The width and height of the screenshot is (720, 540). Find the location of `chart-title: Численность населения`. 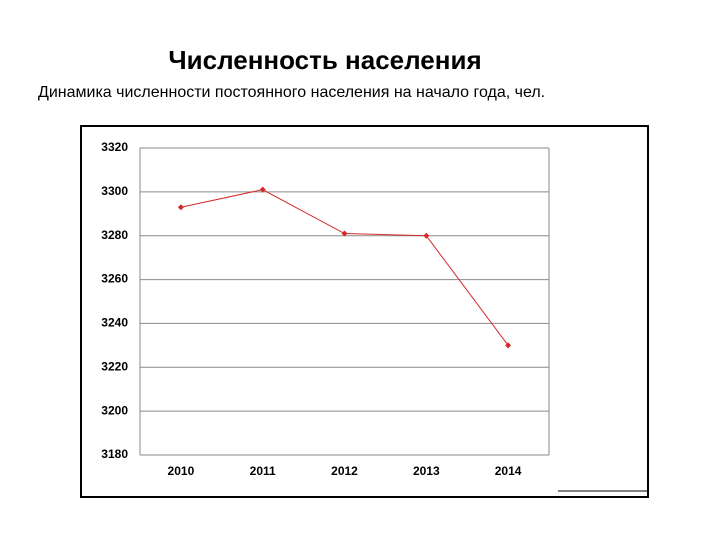

chart-title: Численность населения is located at coordinates (324, 60).